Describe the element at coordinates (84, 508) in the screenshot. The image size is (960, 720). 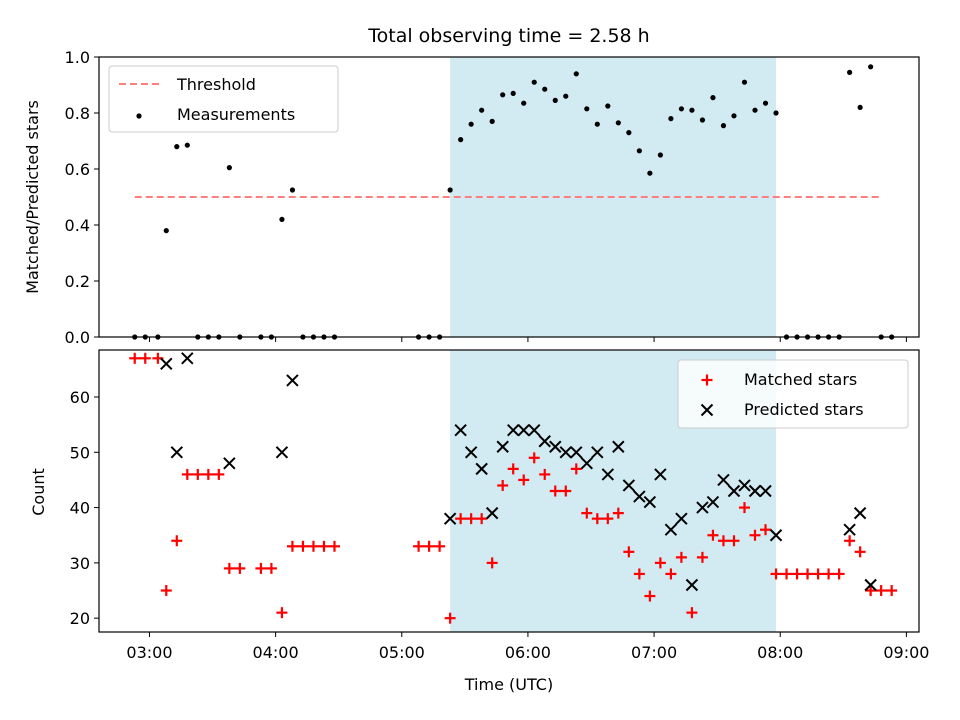
I see `bottom-y-axis: 20 30 40 50 60` at that location.